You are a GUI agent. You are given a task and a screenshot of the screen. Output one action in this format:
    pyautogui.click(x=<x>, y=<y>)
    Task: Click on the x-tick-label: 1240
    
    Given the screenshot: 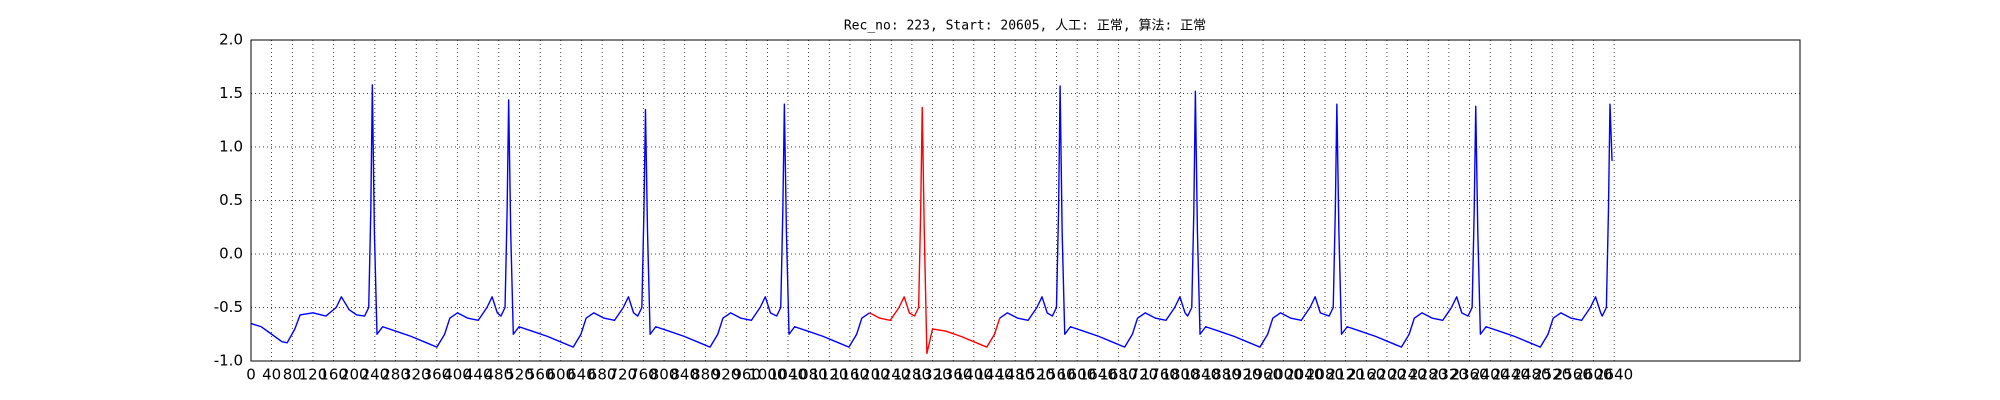 What is the action you would take?
    pyautogui.click(x=891, y=375)
    